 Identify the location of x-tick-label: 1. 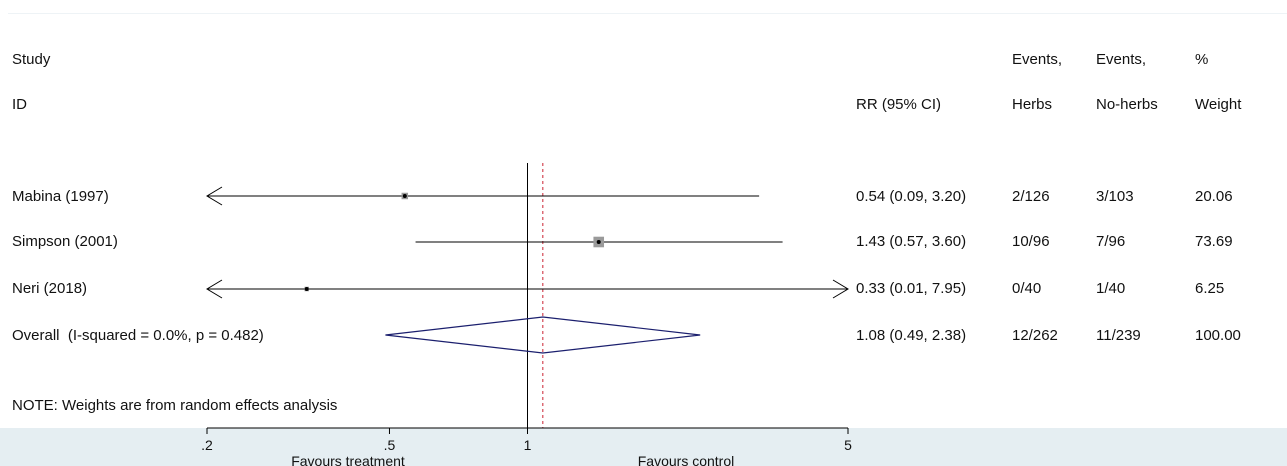
(527, 445).